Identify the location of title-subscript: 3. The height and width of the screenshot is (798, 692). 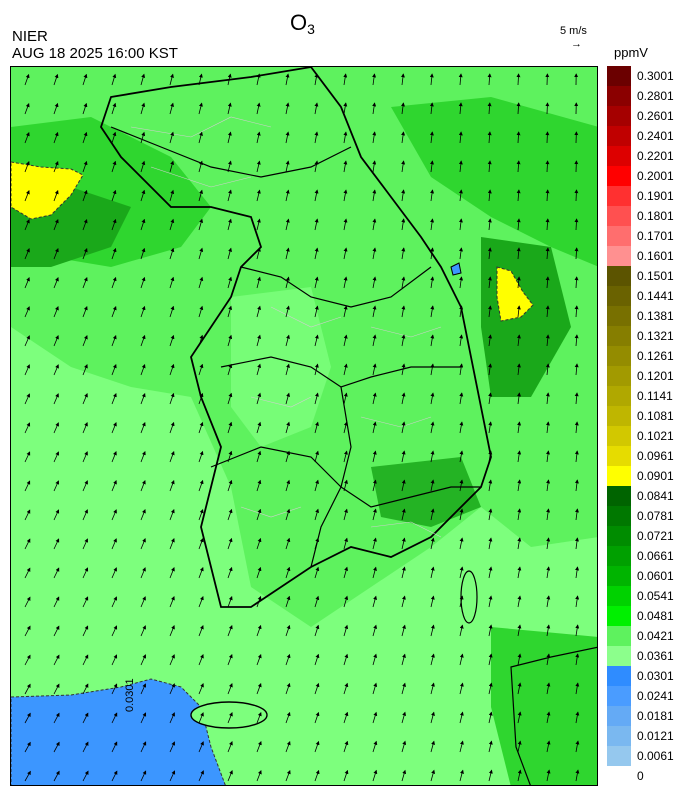
(311, 29).